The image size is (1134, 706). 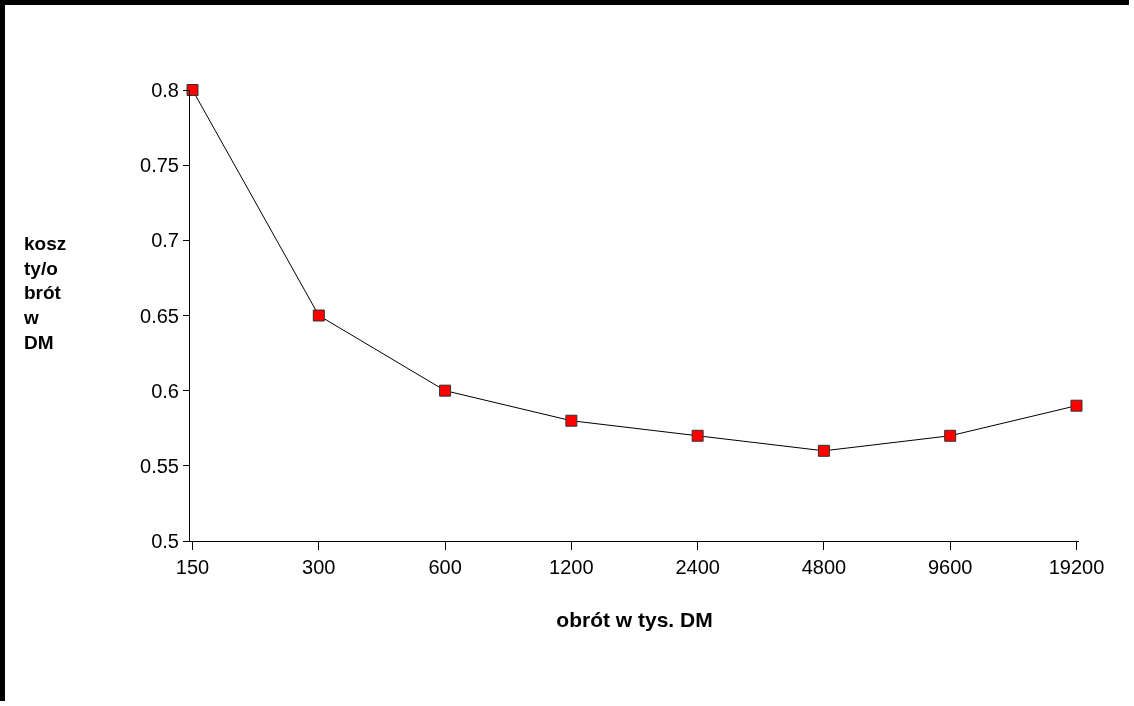 I want to click on y-tick-label: 0.65, so click(x=159, y=315).